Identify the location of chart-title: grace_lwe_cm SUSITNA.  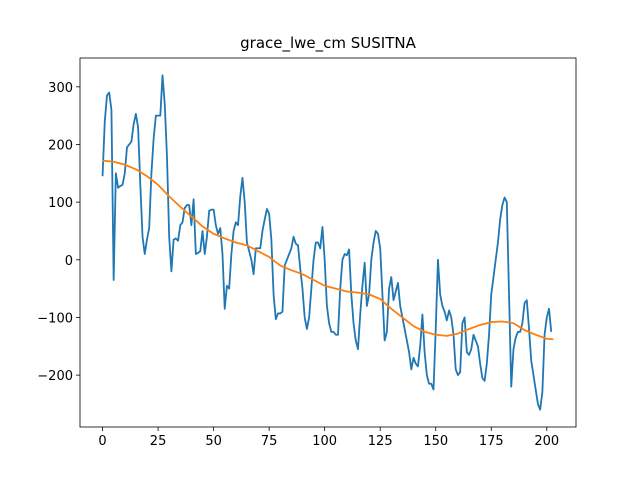
(328, 43).